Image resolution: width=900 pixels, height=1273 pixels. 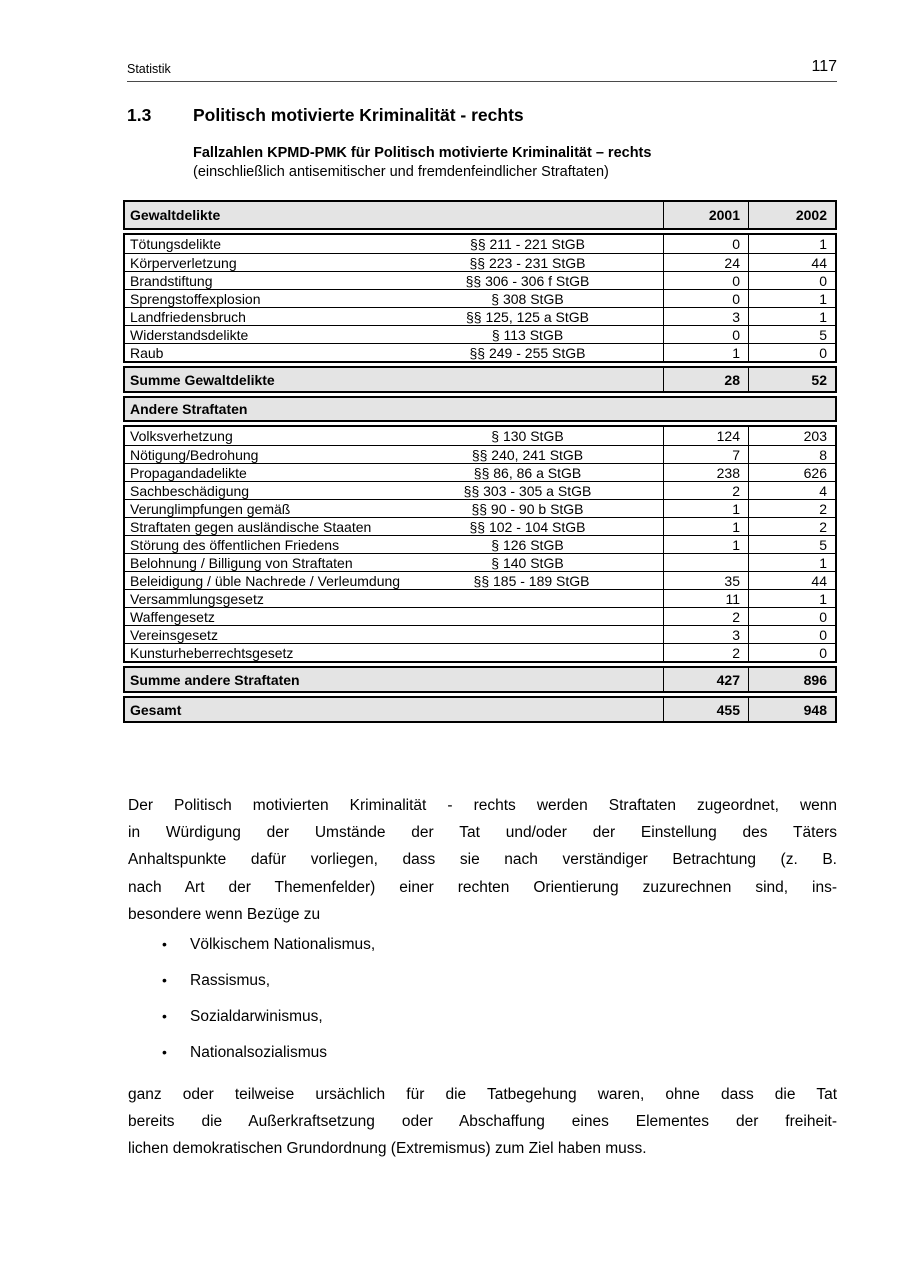 I want to click on statute-reference: §§ 90 - 90 b StGB, so click(x=527, y=508).